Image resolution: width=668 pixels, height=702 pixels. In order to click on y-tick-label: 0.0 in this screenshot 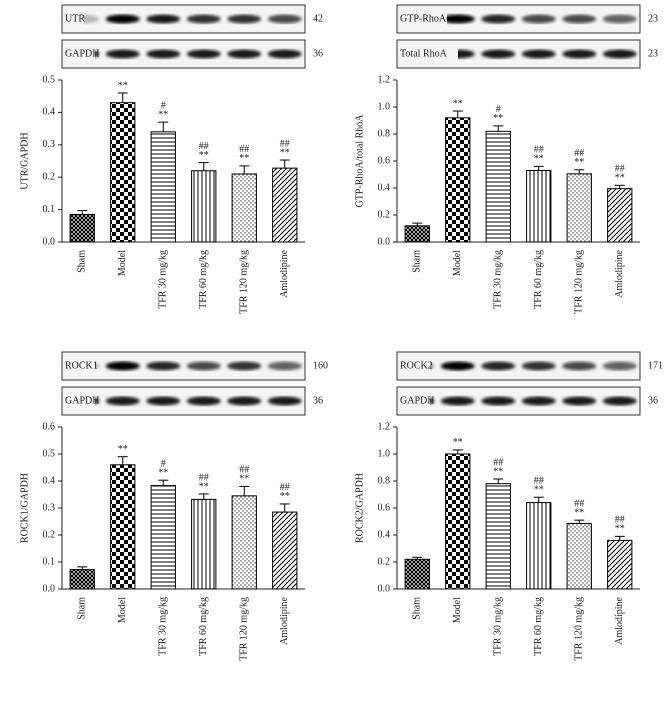, I will do `click(384, 588)`.